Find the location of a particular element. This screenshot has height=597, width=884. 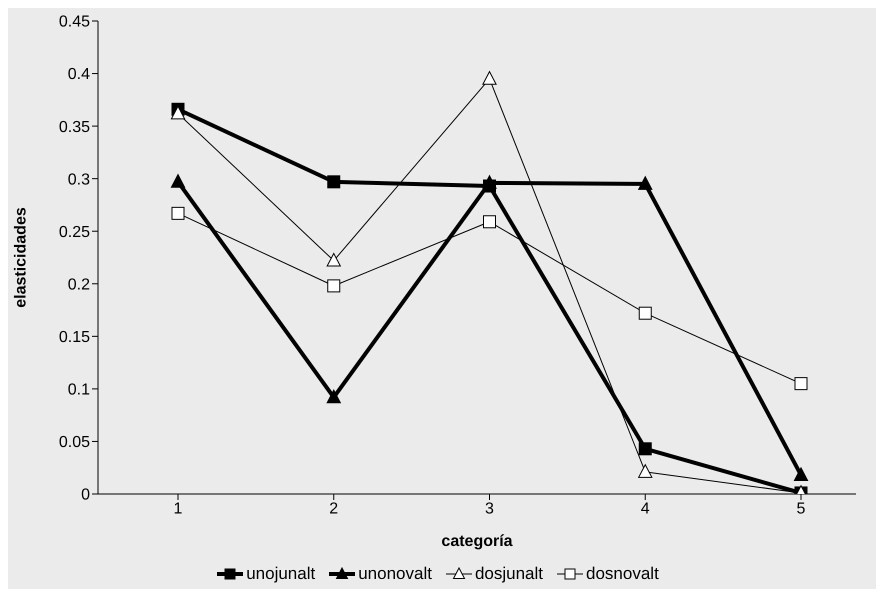

y-tick-label: 0.4 is located at coordinates (79, 75).